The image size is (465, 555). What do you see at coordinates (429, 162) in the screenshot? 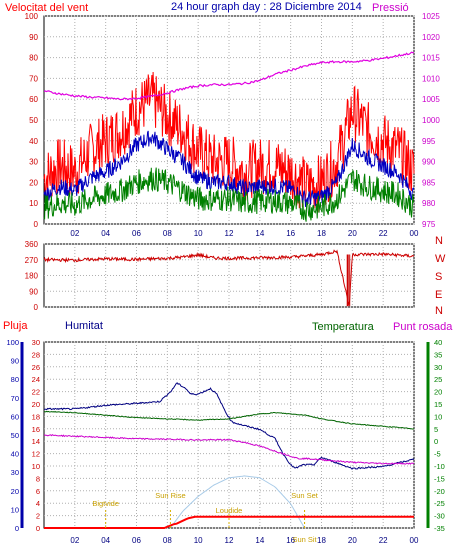
I see `ytick-right: 990` at bounding box center [429, 162].